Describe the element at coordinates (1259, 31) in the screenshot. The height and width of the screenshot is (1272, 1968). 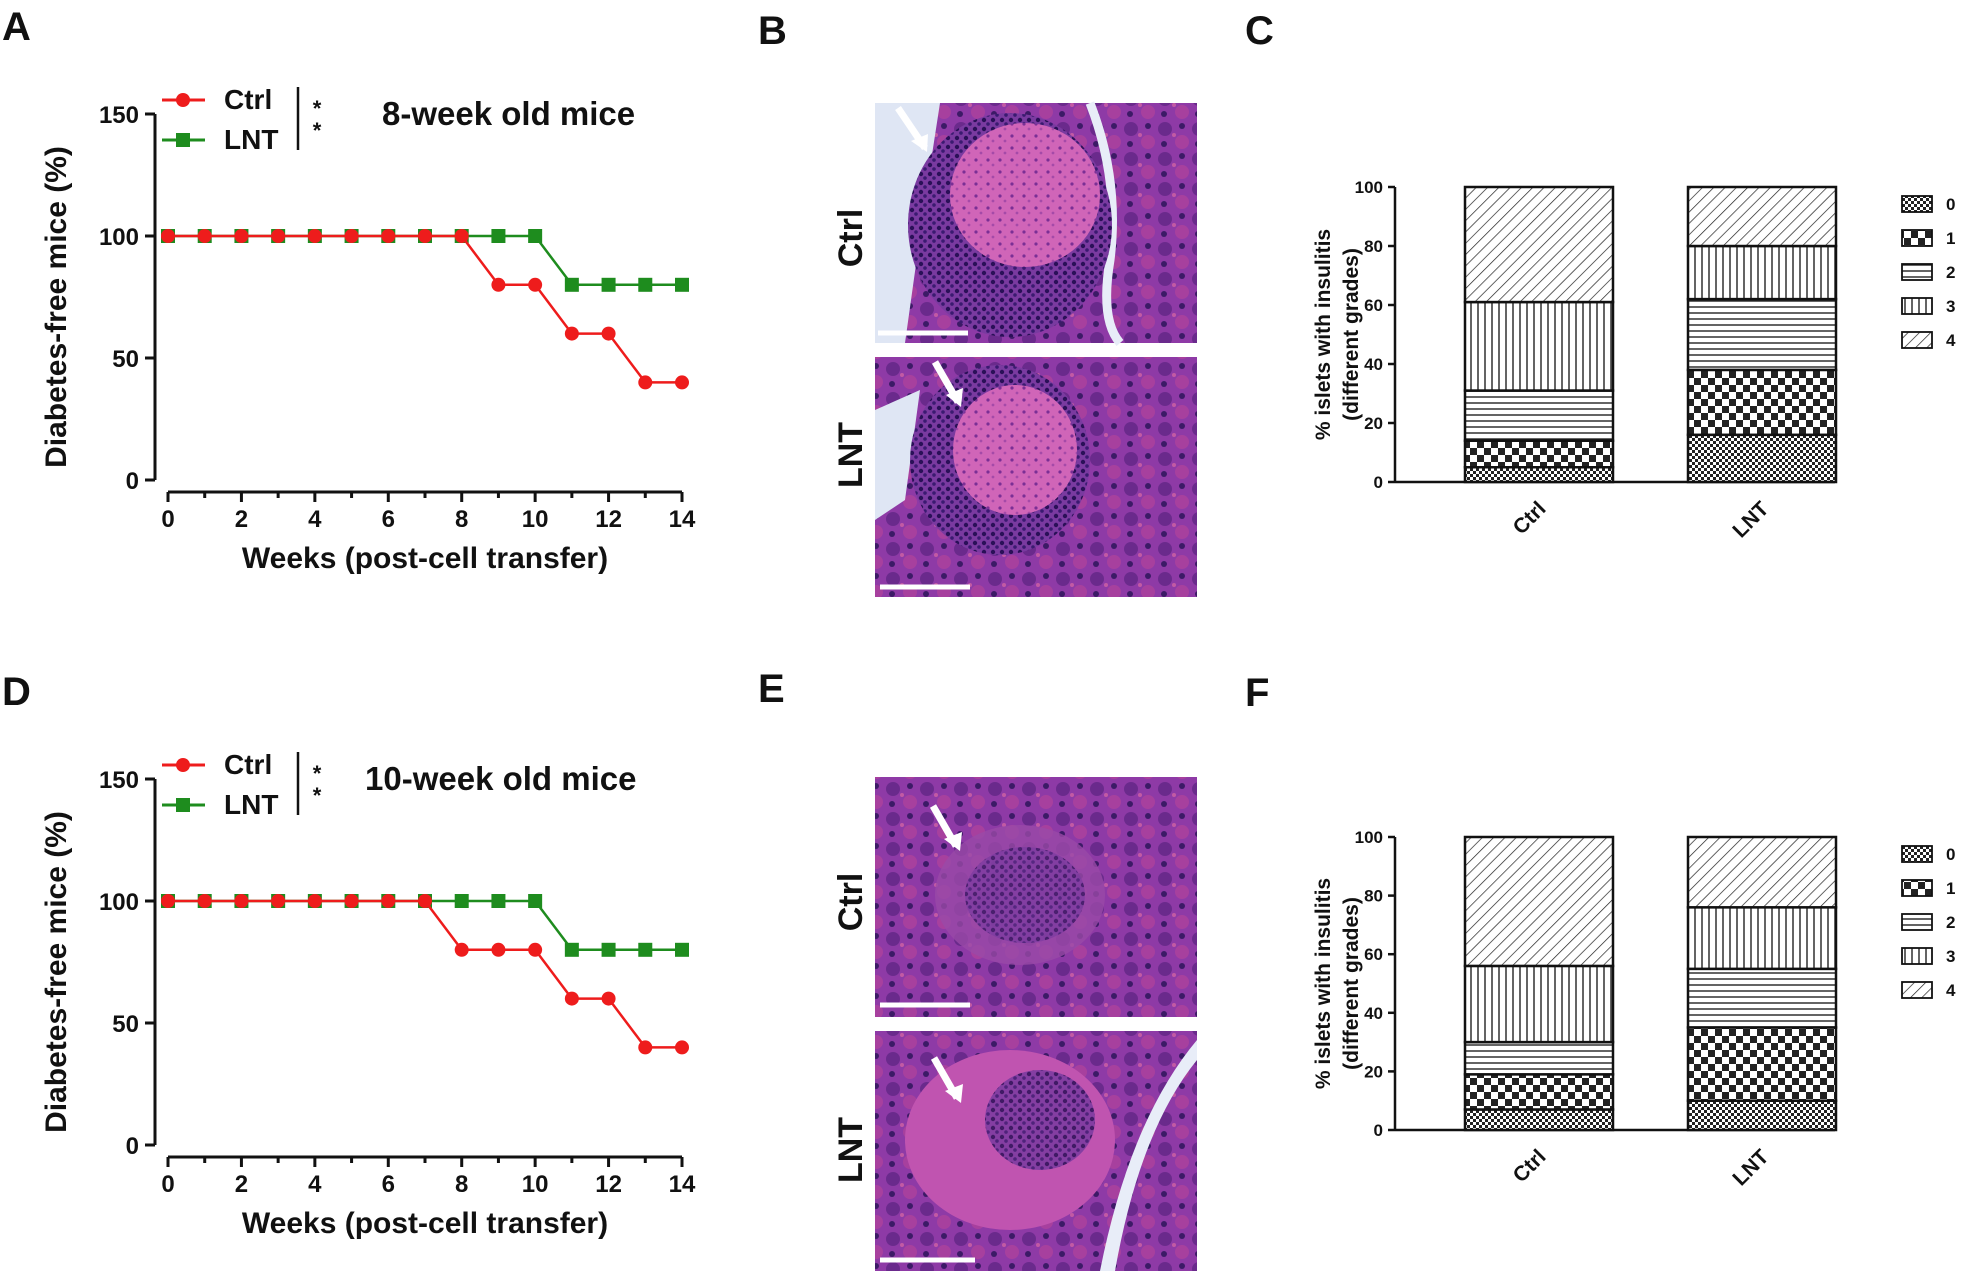
I see `panel-label-C: C` at that location.